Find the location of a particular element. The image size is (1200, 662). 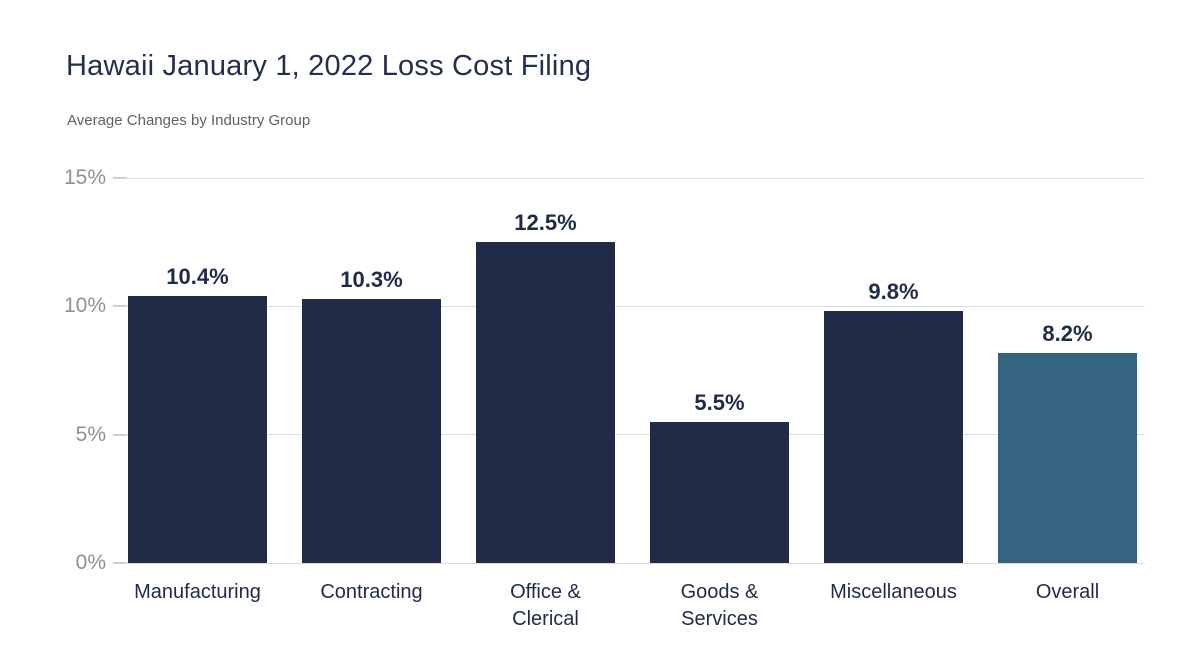

bar-miscellaneous is located at coordinates (893, 437).